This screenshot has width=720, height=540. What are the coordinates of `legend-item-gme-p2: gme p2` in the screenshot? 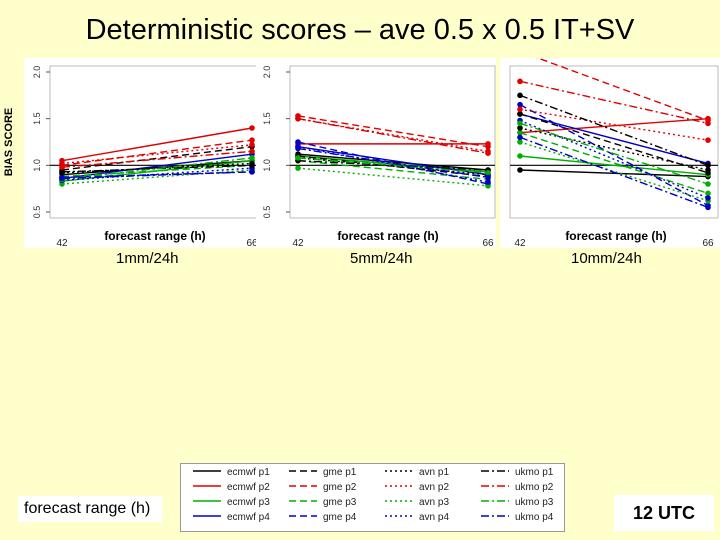 It's located at (323, 487).